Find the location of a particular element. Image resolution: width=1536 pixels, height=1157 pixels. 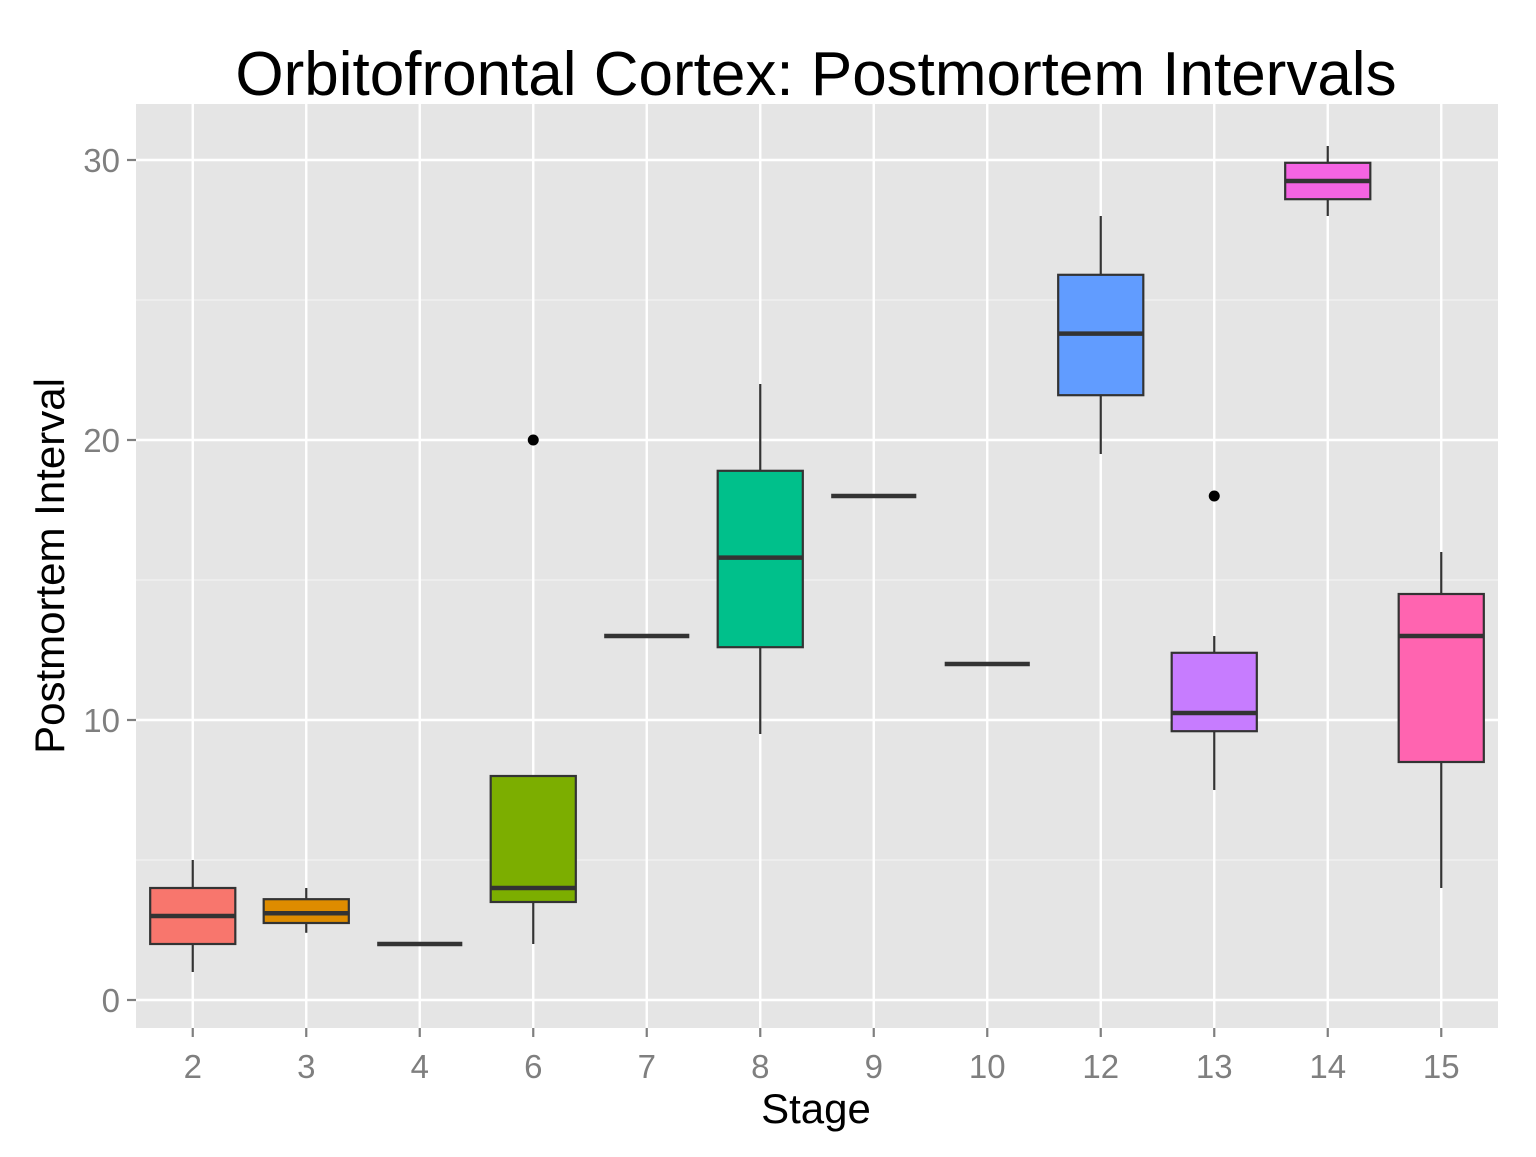

x-tick-label: 13 is located at coordinates (1214, 1066).